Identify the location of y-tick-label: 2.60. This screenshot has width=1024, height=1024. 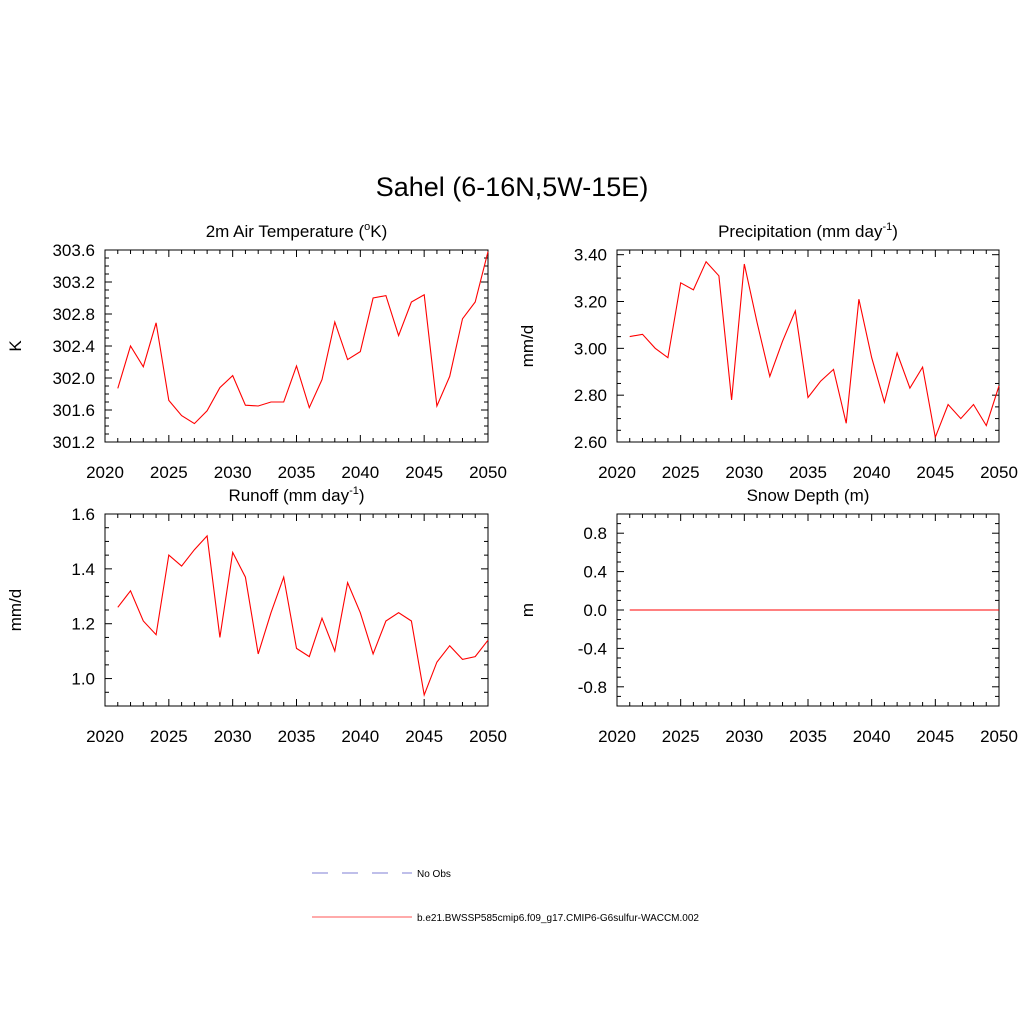
(590, 442).